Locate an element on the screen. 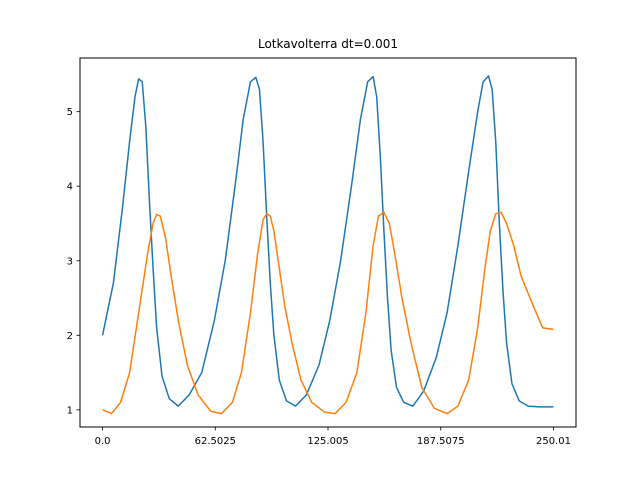 Image resolution: width=640 pixels, height=480 pixels. y-tick-label: 1 is located at coordinates (70, 410).